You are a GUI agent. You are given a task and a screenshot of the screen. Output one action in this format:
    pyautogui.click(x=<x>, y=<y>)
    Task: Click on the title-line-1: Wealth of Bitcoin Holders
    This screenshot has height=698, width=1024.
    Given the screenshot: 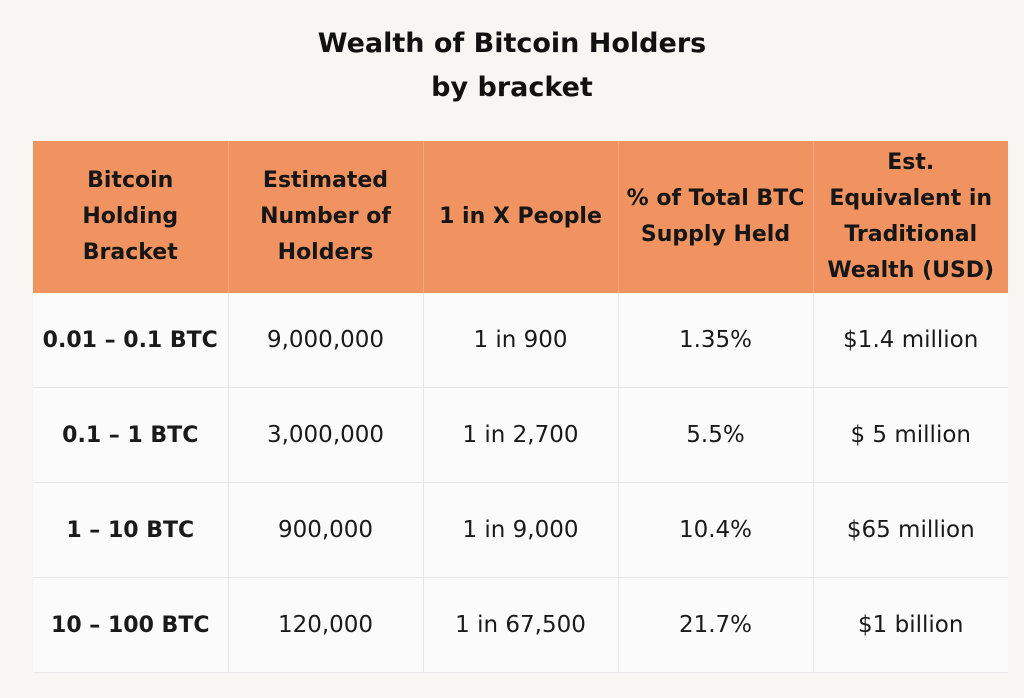 What is the action you would take?
    pyautogui.click(x=512, y=43)
    